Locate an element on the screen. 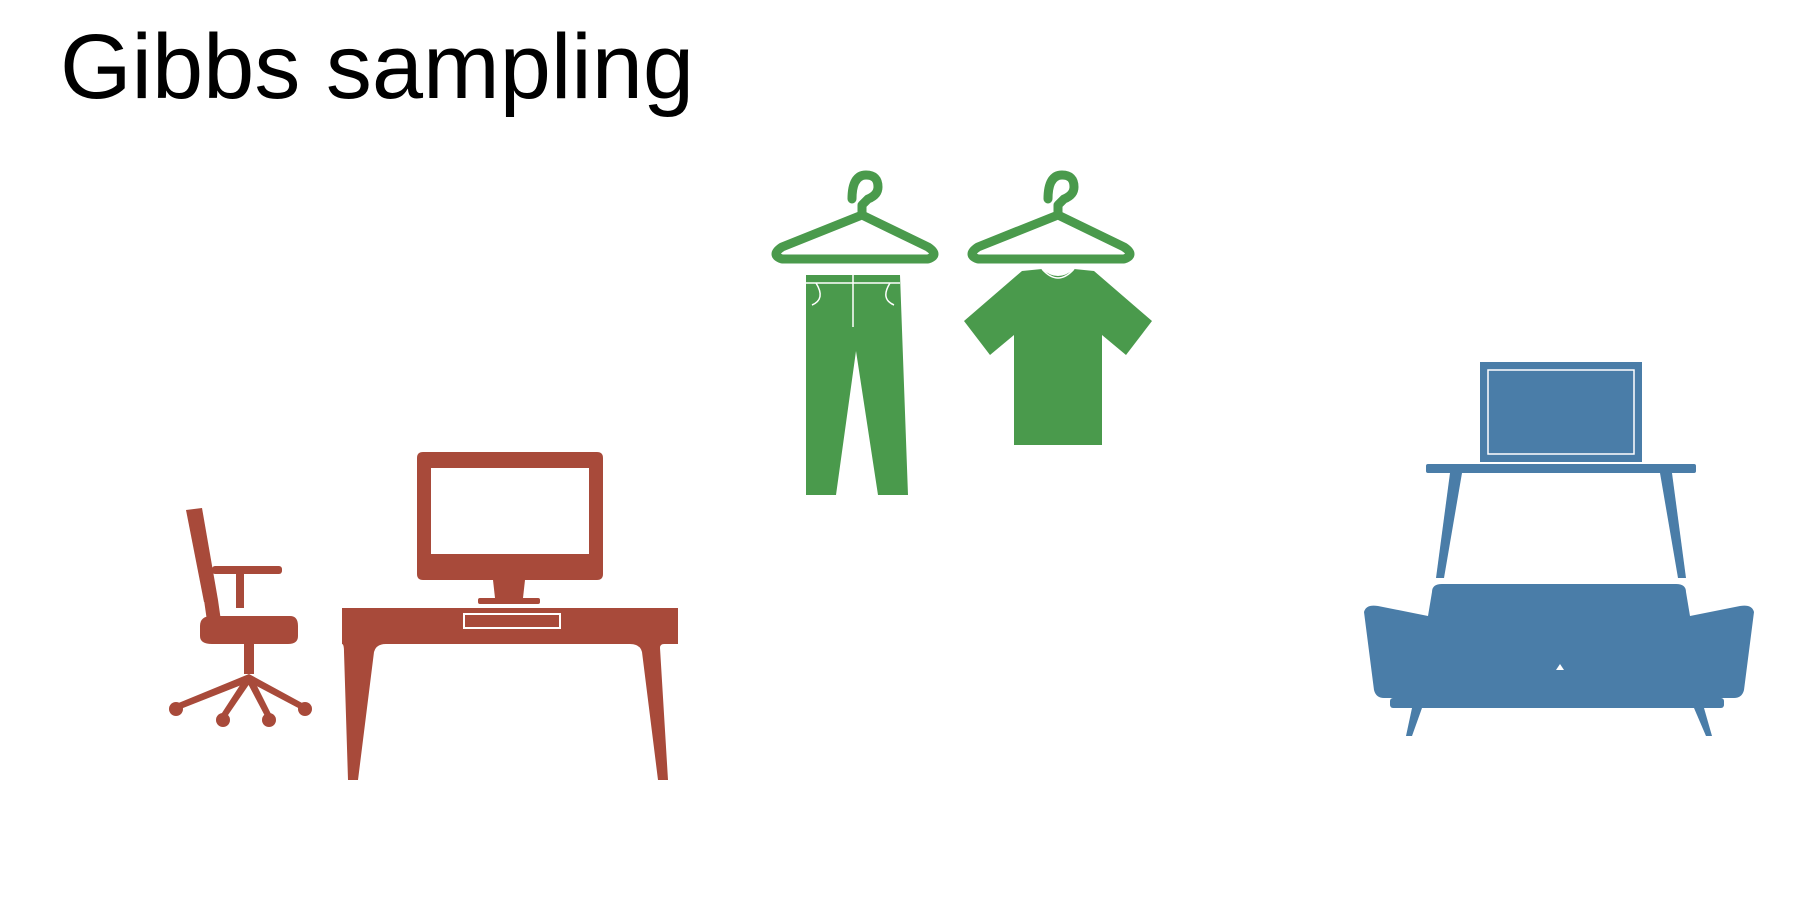 This screenshot has height=910, width=1802. slide-title: Gibbs sampling is located at coordinates (377, 67).